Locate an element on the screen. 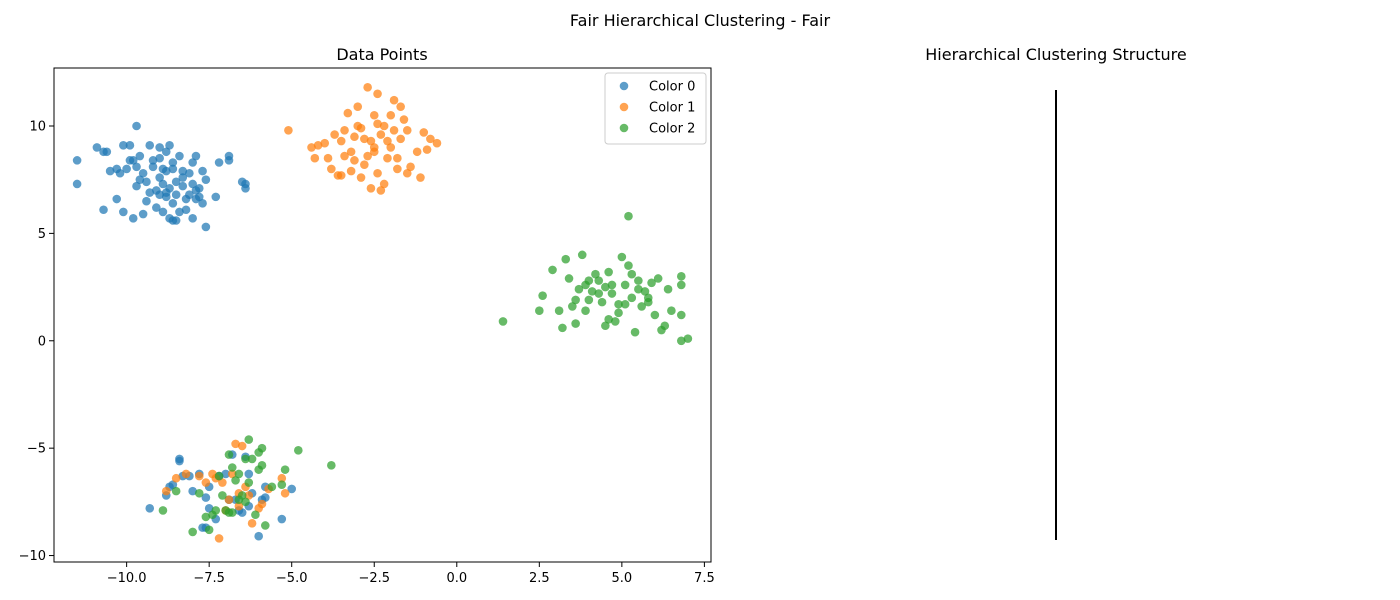 This screenshot has width=1400, height=600. y-tick-label: −10 is located at coordinates (32, 556).